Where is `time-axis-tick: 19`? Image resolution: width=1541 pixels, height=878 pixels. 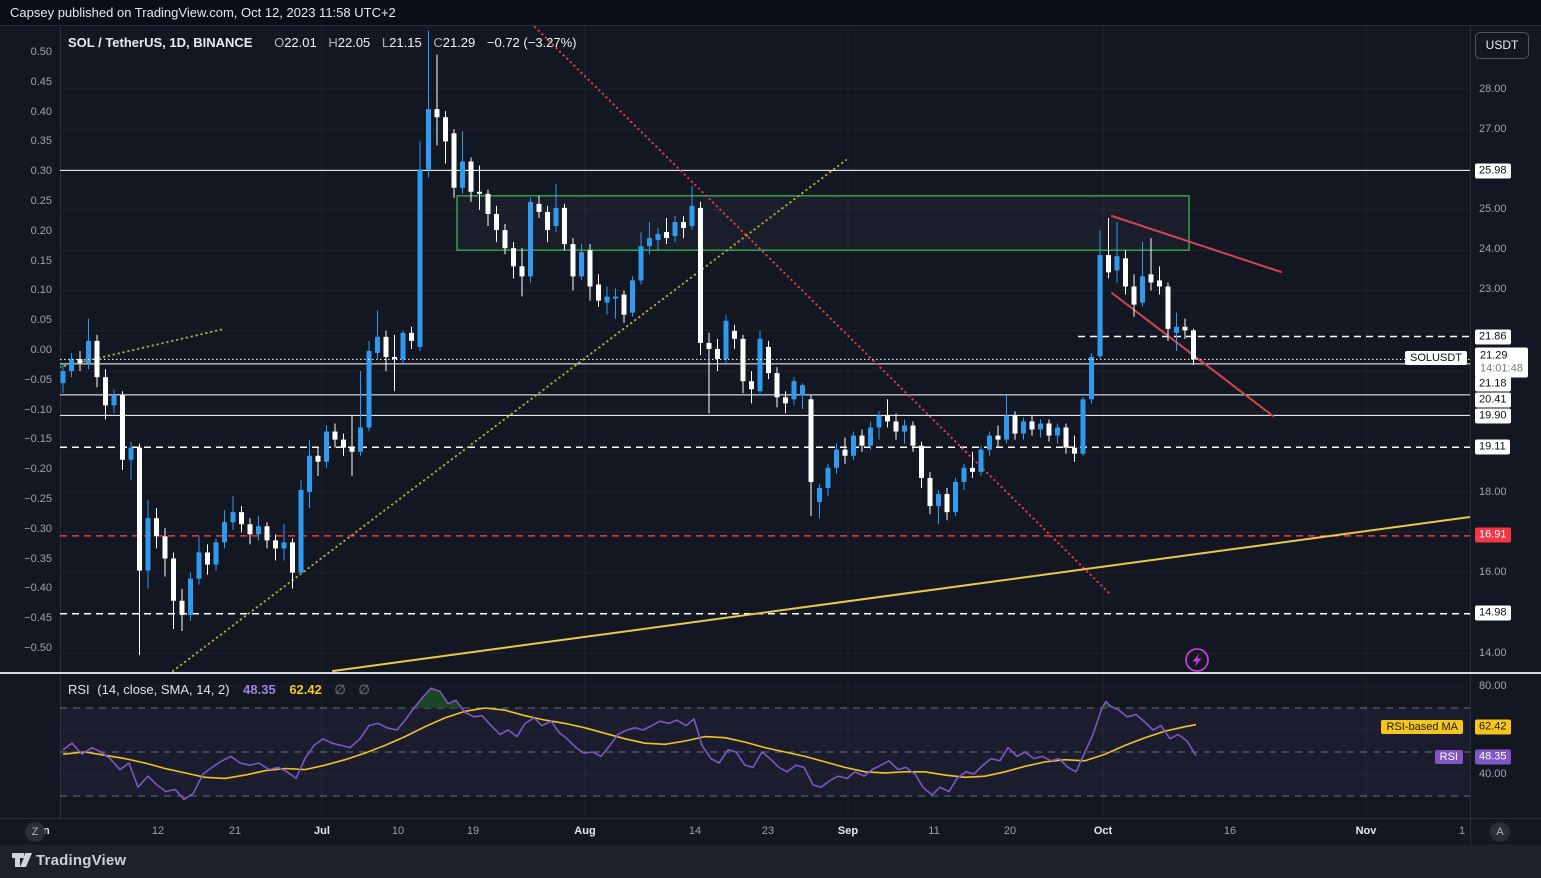
time-axis-tick: 19 is located at coordinates (473, 831).